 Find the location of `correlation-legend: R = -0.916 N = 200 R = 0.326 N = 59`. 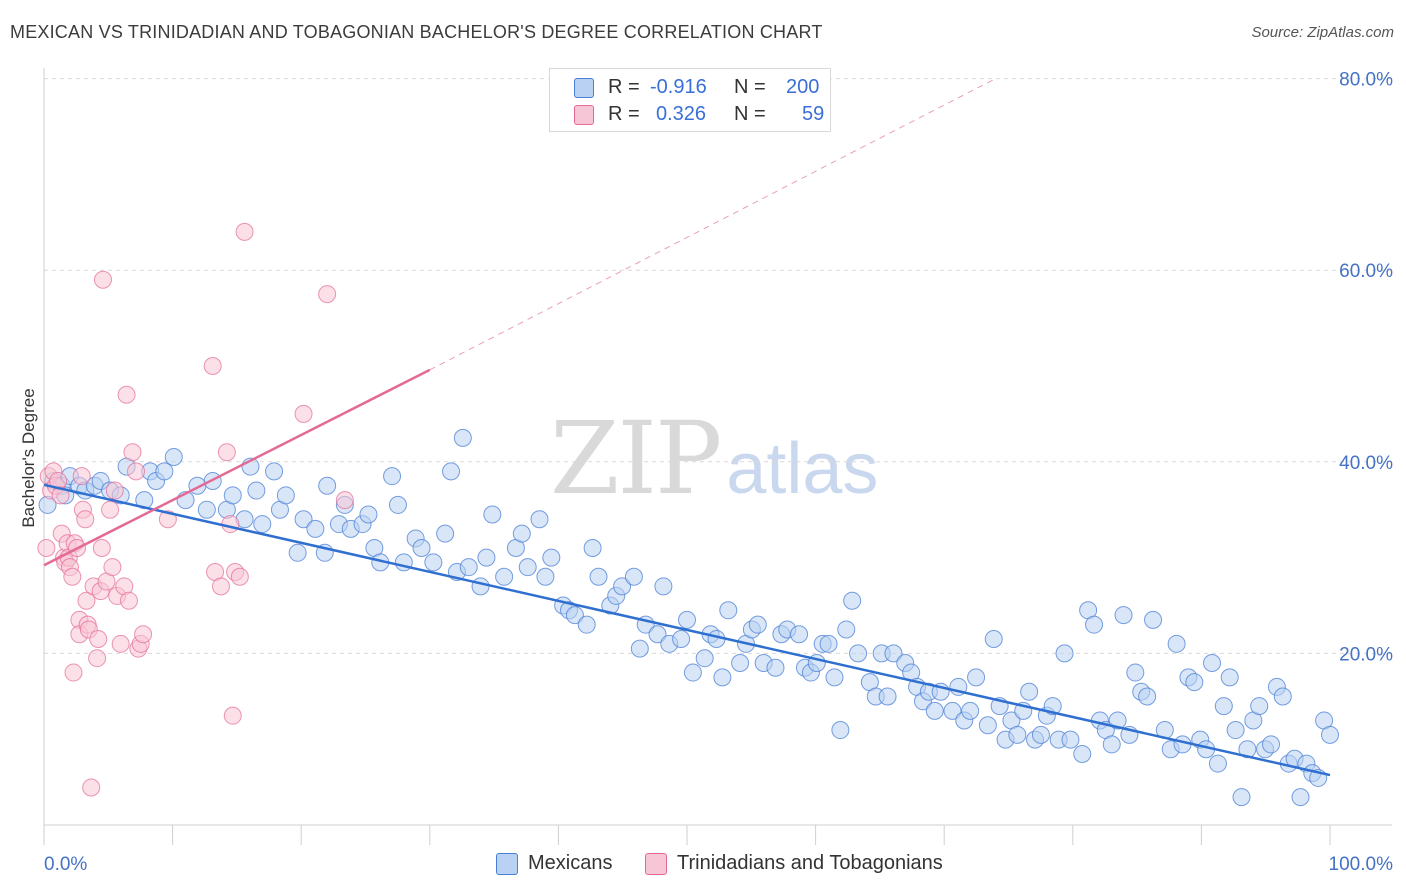

correlation-legend: R = -0.916 N = 200 R = 0.326 N = 59 is located at coordinates (690, 100).